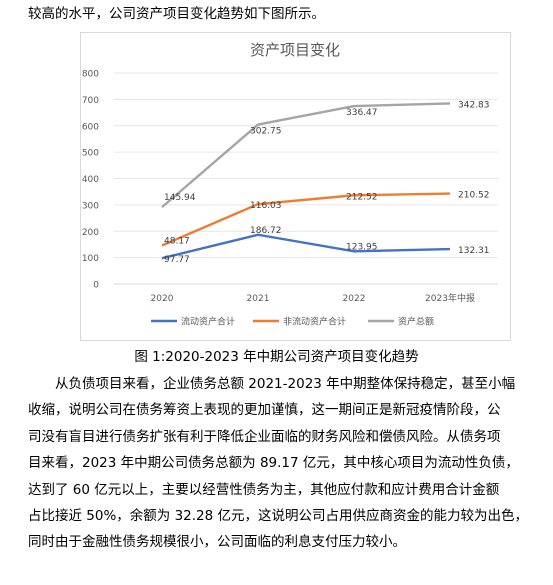  I want to click on paragraph-line: 同时由于金融性债务规模很小，公司面临的利息支付压力较小。, so click(217, 542).